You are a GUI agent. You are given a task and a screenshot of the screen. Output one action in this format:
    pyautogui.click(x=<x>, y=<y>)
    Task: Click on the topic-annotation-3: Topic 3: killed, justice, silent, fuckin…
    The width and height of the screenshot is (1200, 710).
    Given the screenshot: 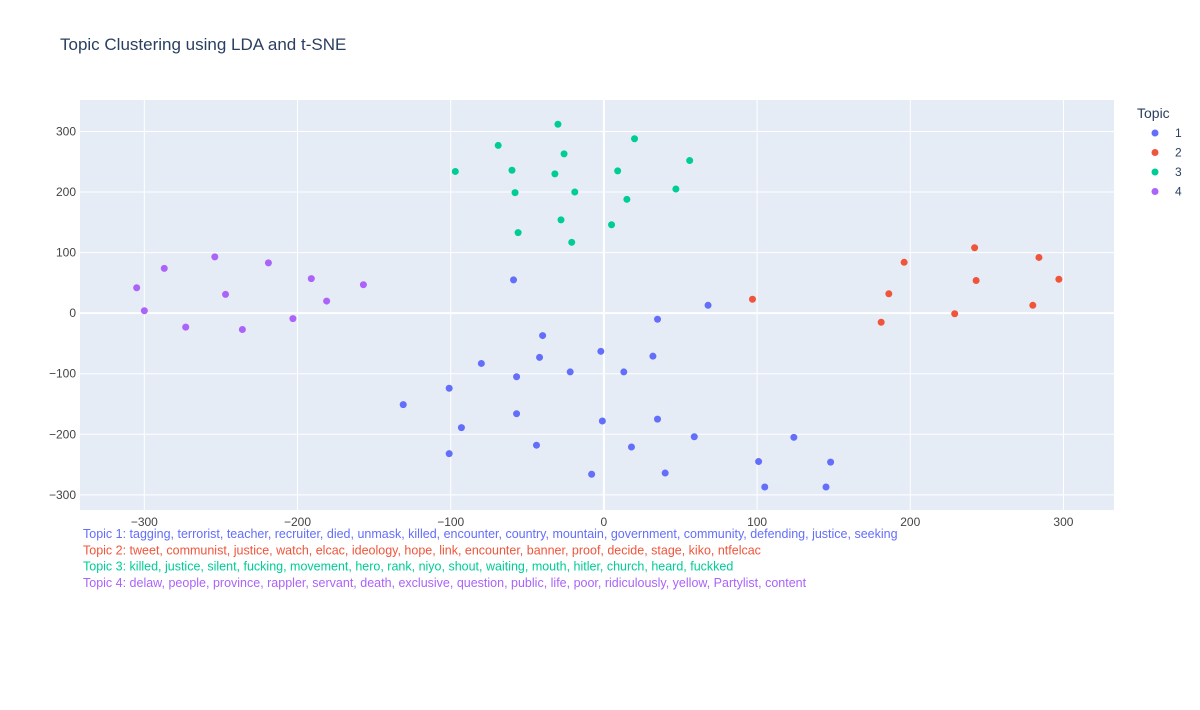 What is the action you would take?
    pyautogui.click(x=408, y=567)
    